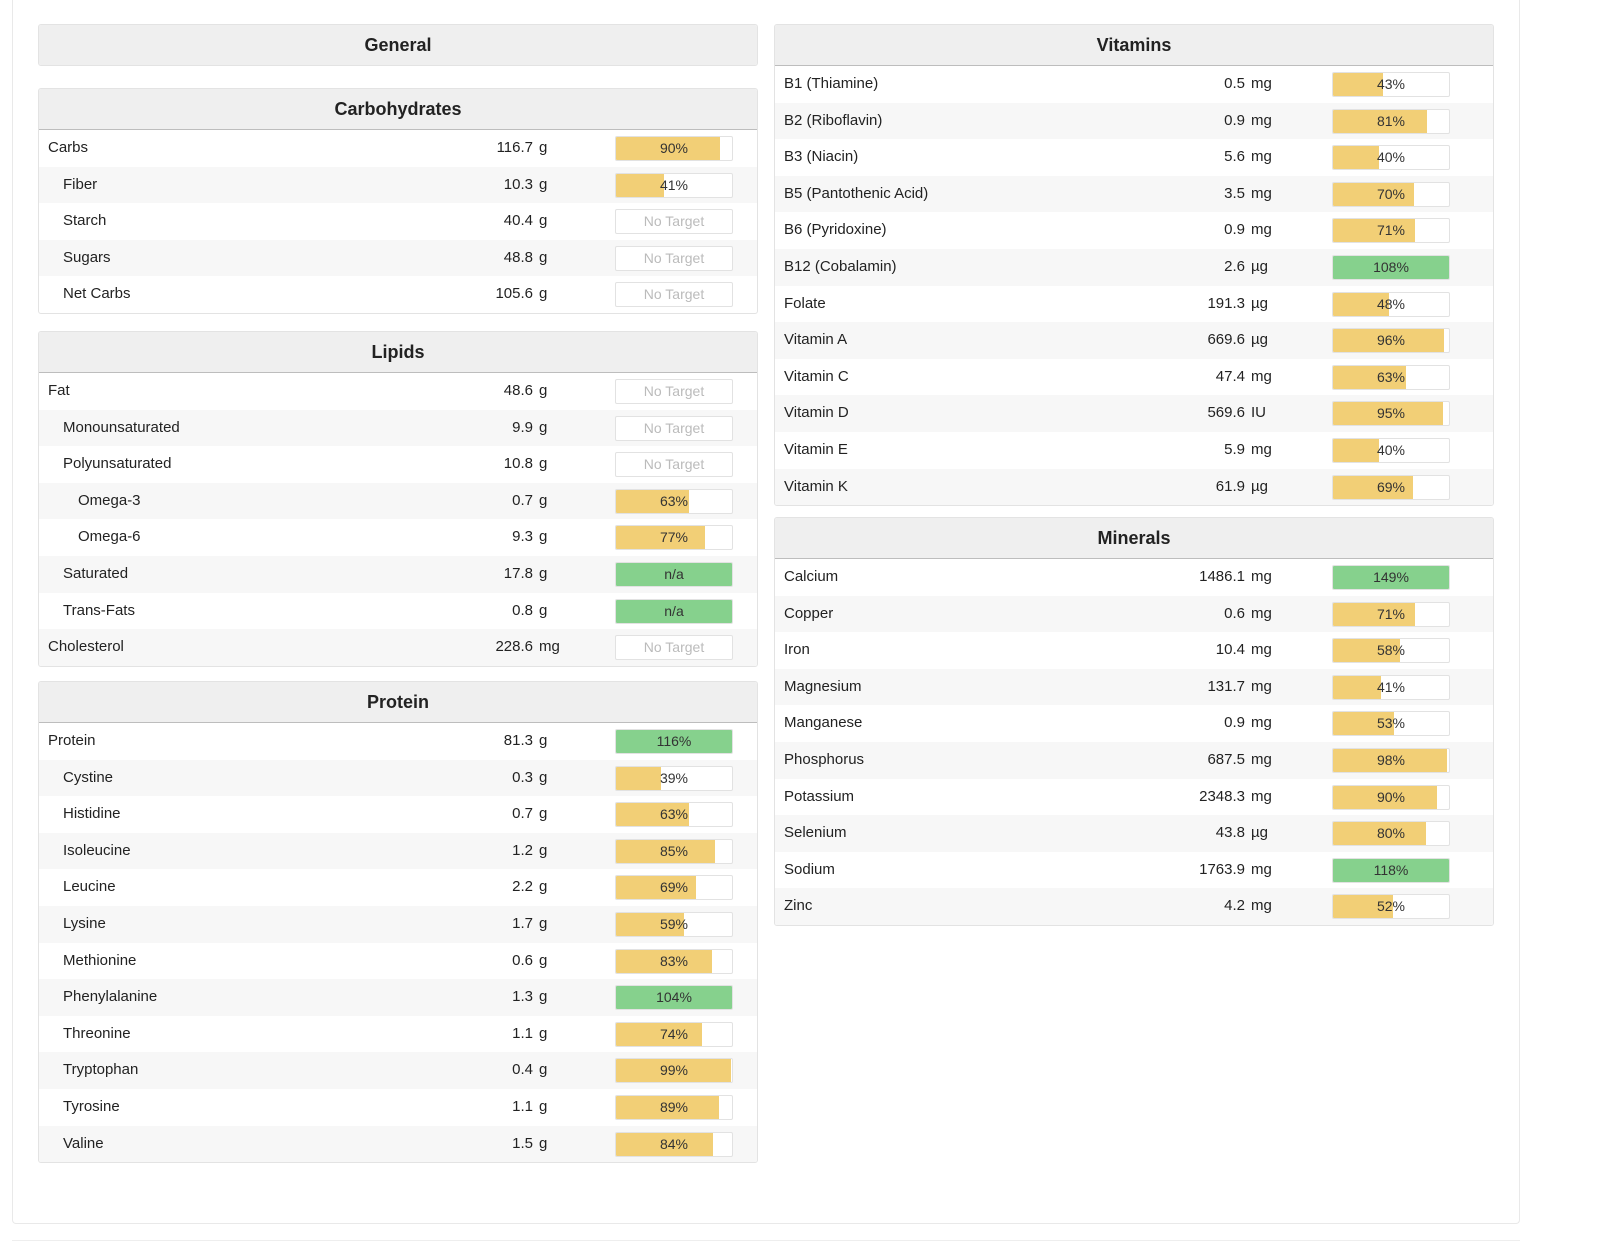 This screenshot has width=1600, height=1241. Describe the element at coordinates (1134, 760) in the screenshot. I see `nutrient-row: Phosphorus 687.5 mg 98%` at that location.